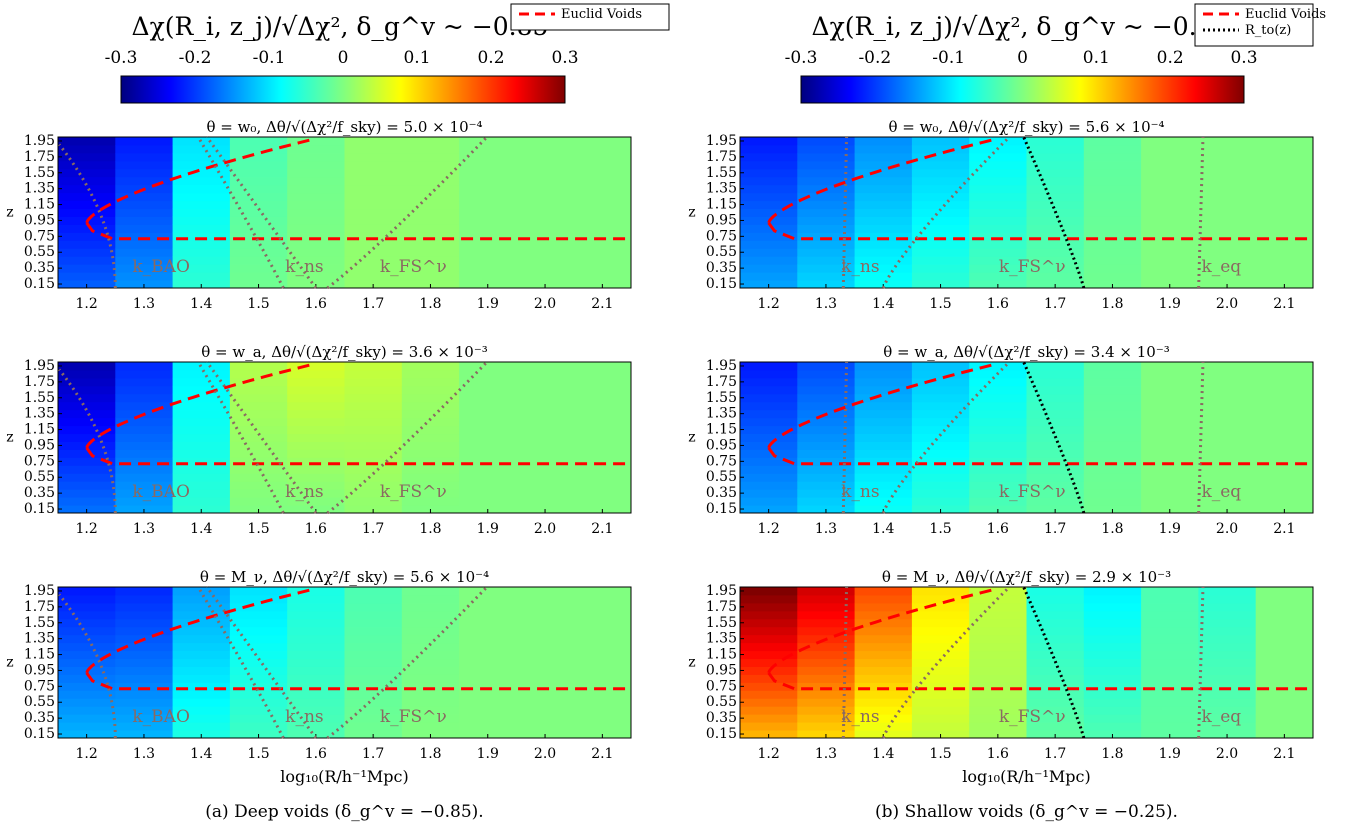 The width and height of the screenshot is (1372, 831). Describe the element at coordinates (9, 438) in the screenshot. I see `y-axis-label: z` at that location.